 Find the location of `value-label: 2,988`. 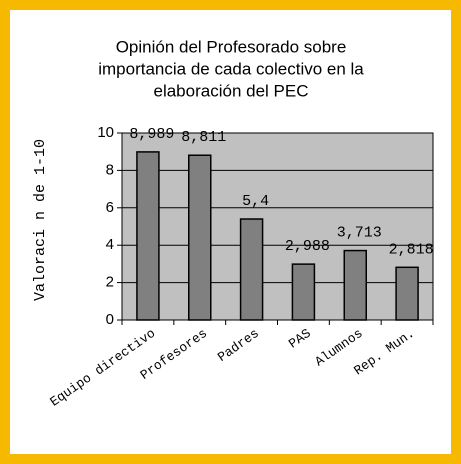

value-label: 2,988 is located at coordinates (307, 246).